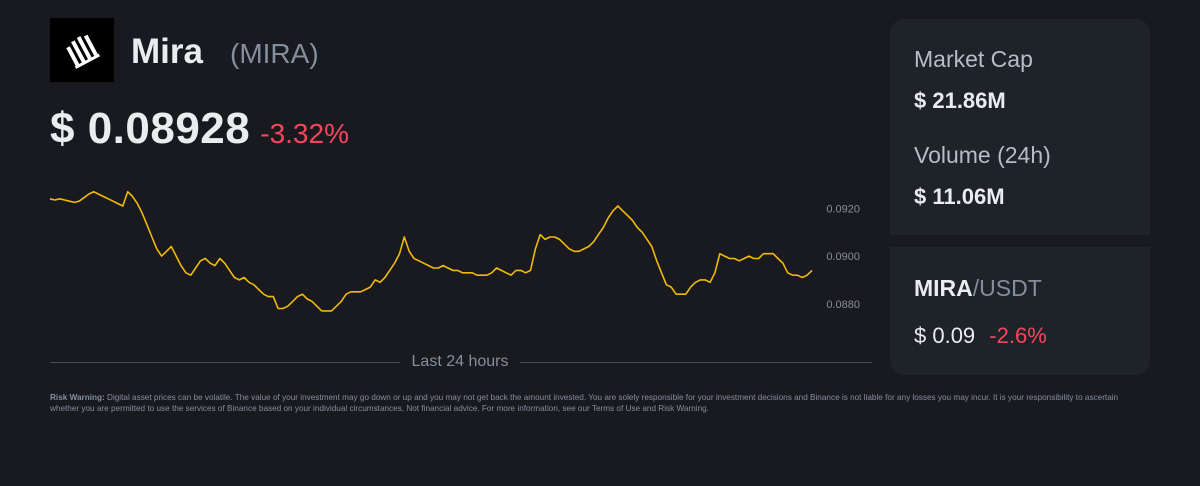 The width and height of the screenshot is (1200, 486). I want to click on pair-price: $ 0.09, so click(945, 335).